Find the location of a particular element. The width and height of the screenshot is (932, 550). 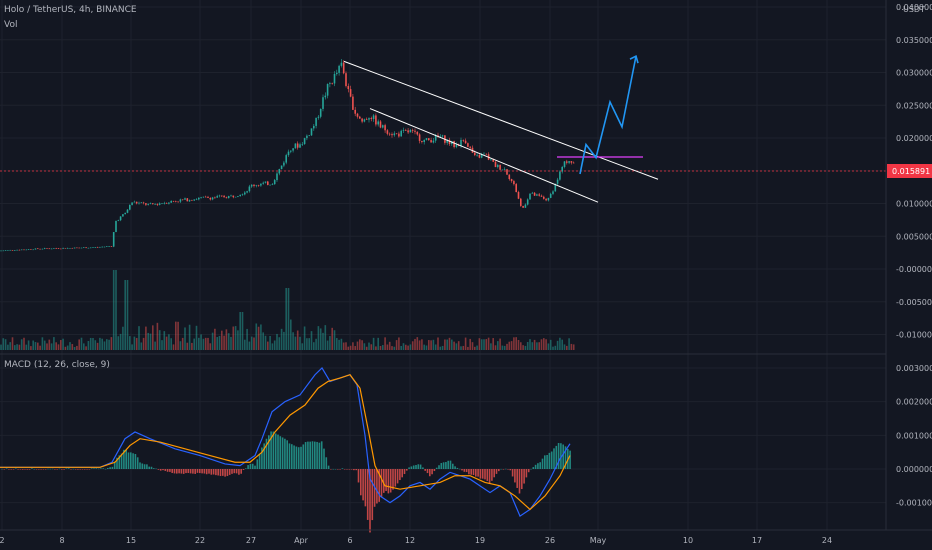

symbol-title: Holo / TetherUS, 4h, BINANCE is located at coordinates (70, 10).